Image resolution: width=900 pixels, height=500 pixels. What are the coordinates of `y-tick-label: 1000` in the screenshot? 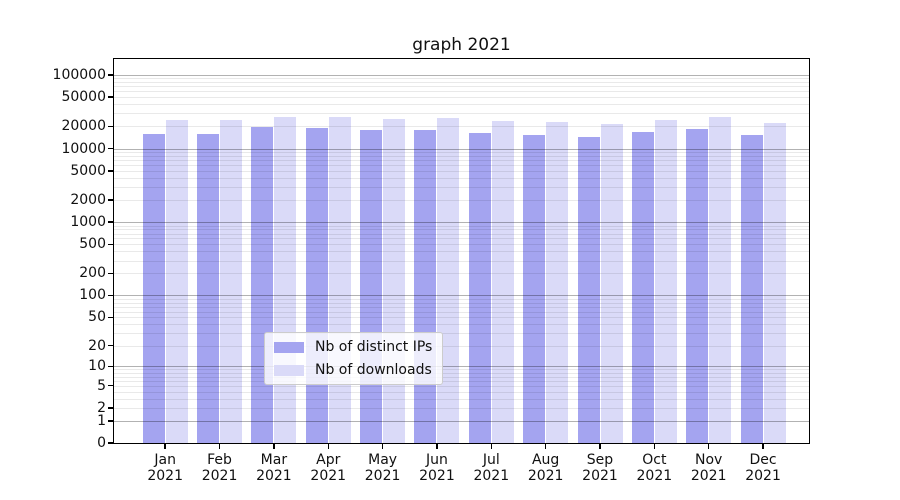 It's located at (88, 222).